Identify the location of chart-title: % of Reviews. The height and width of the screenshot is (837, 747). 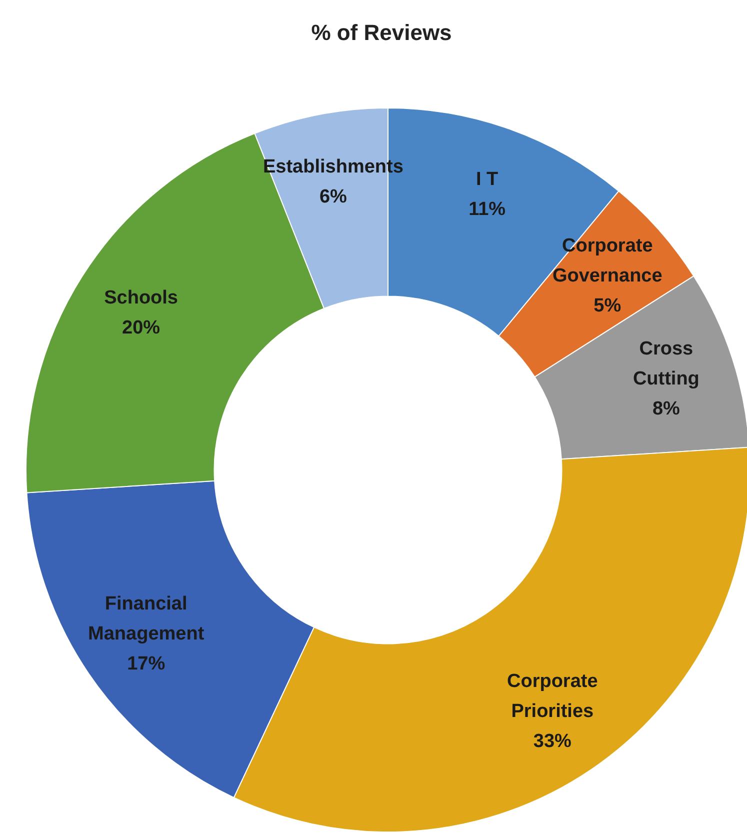
(381, 32).